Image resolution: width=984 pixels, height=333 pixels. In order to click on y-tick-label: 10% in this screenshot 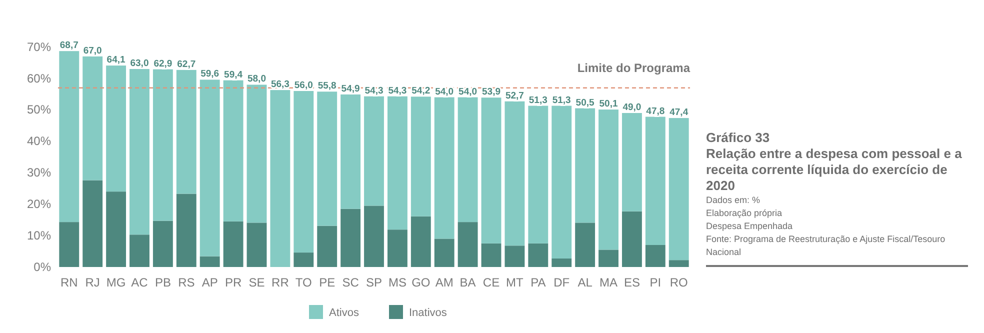, I will do `click(39, 235)`.